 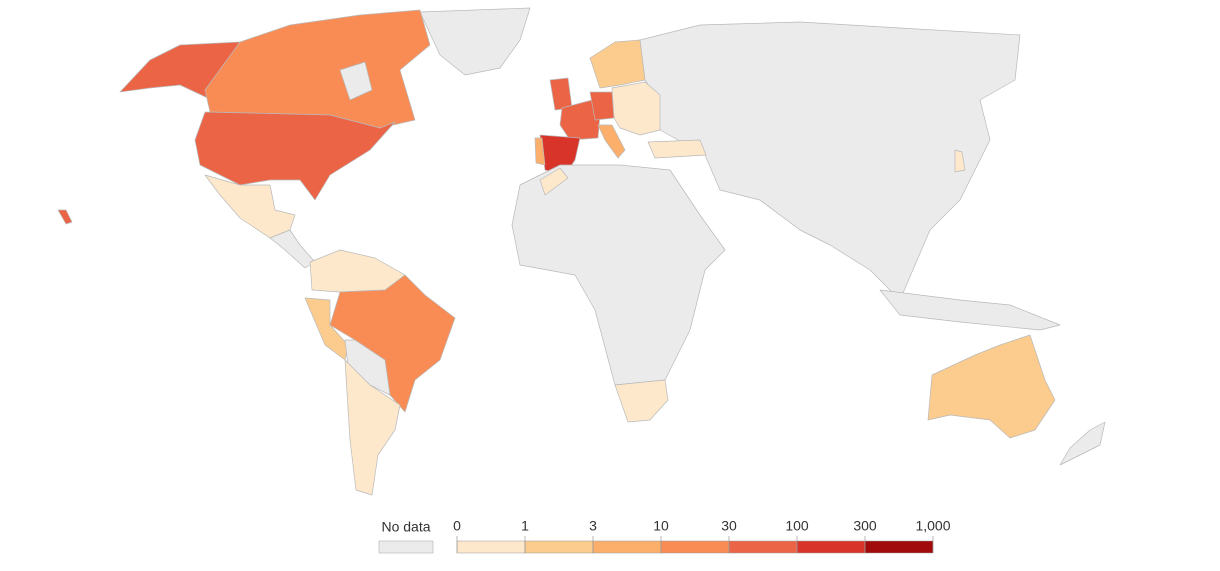 I want to click on legend-tick-label: 300, so click(x=865, y=526).